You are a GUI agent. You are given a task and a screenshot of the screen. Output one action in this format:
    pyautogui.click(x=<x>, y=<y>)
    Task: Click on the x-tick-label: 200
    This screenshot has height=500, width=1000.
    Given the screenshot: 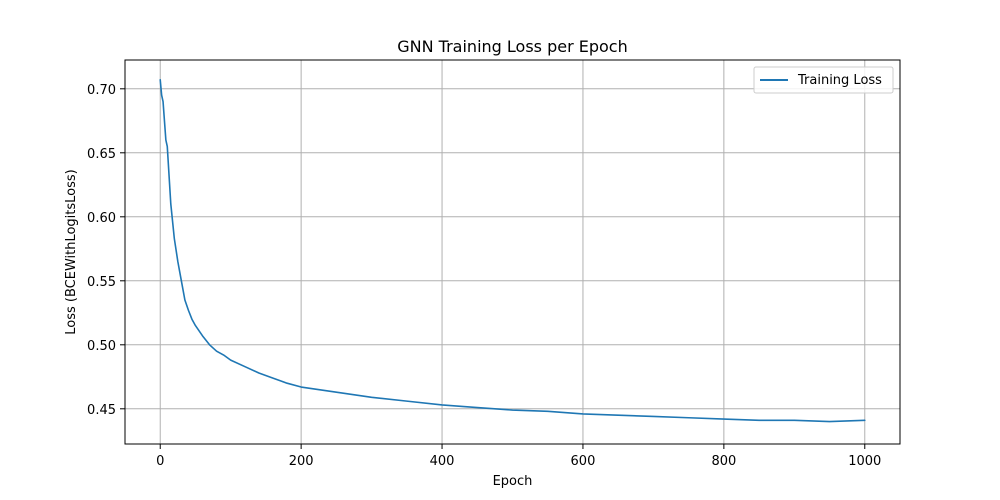 What is the action you would take?
    pyautogui.click(x=301, y=461)
    